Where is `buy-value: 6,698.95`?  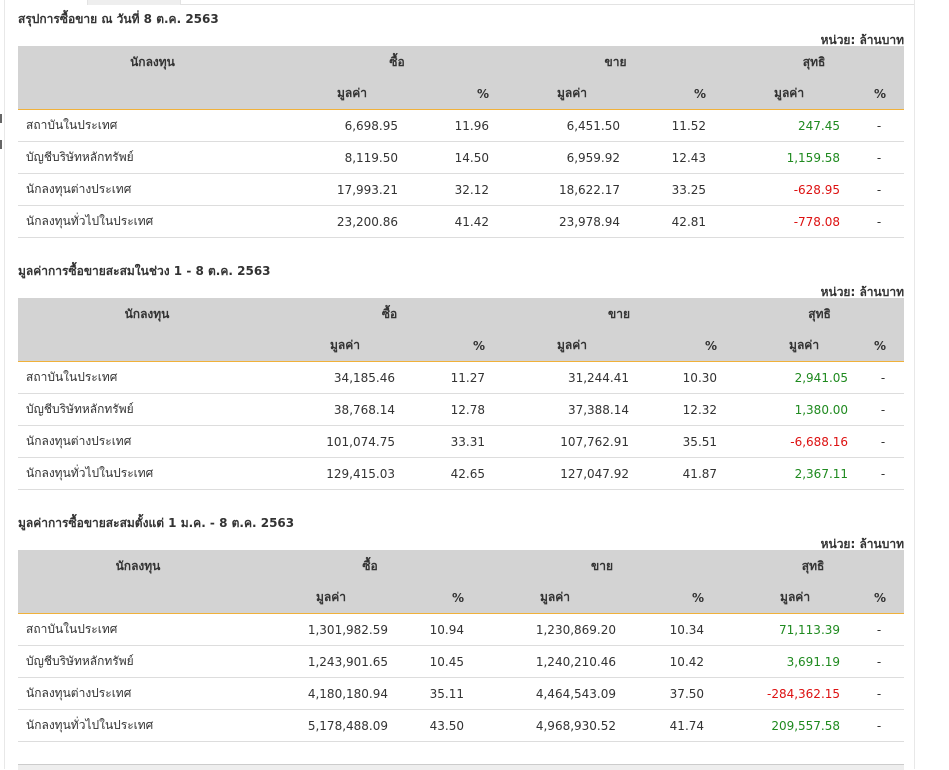 buy-value: 6,698.95 is located at coordinates (349, 125).